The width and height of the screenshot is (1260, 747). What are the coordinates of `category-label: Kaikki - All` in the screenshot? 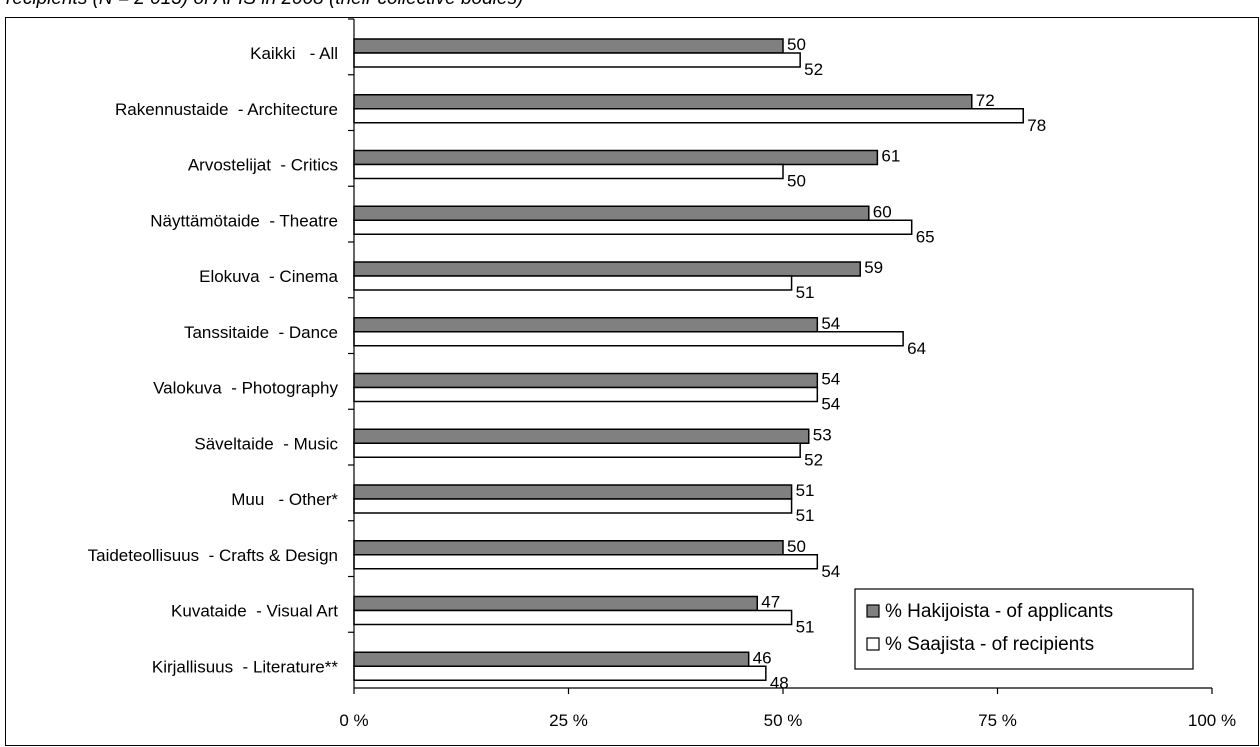 It's located at (294, 53).